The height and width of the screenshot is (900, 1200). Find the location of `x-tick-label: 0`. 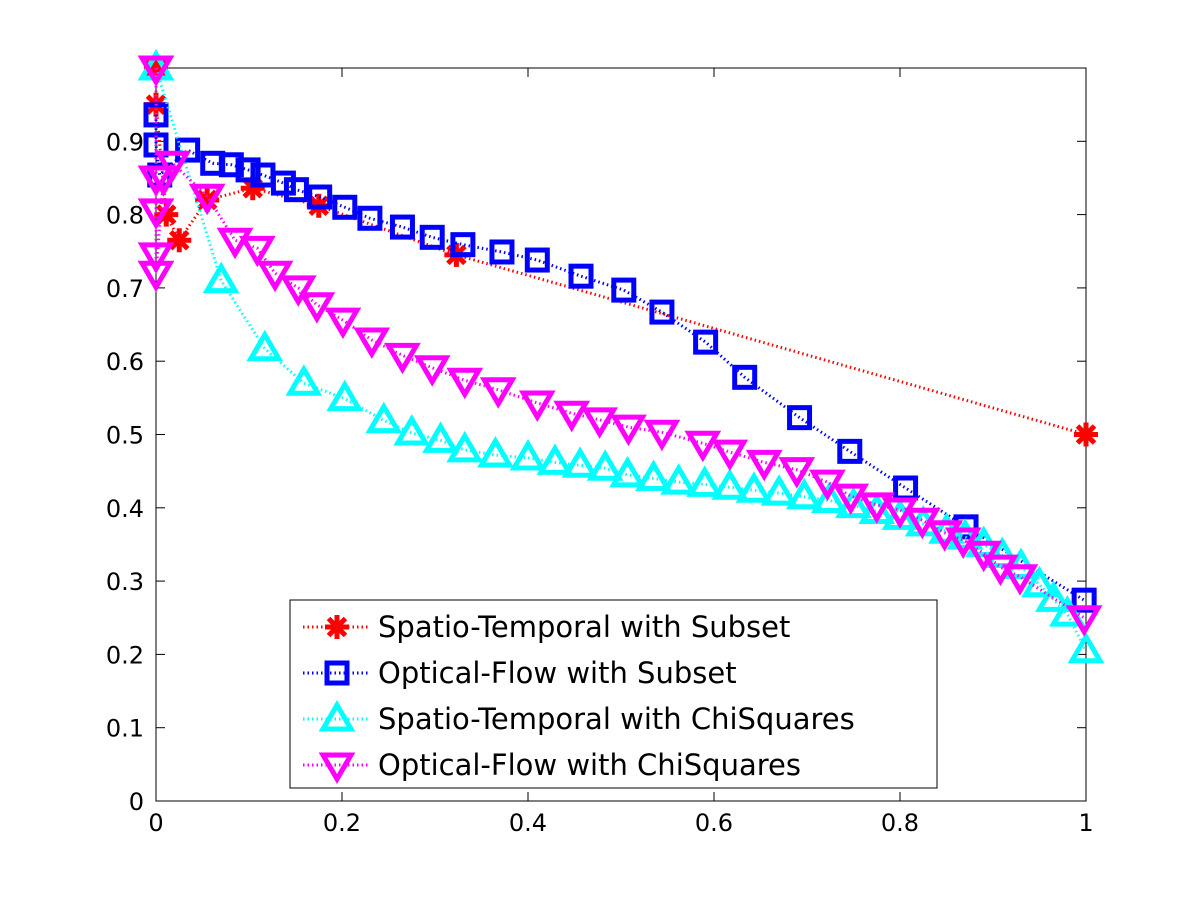

x-tick-label: 0 is located at coordinates (155, 823).